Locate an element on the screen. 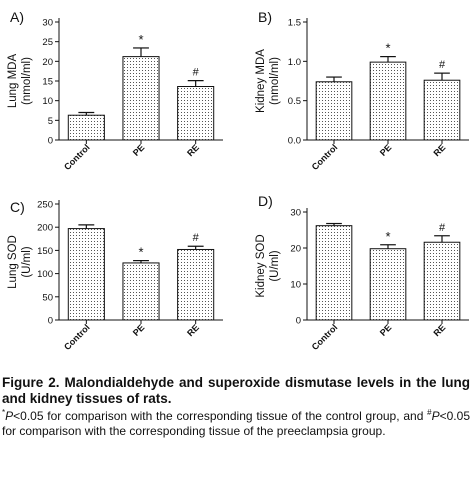  panel-label: C) is located at coordinates (17, 207).